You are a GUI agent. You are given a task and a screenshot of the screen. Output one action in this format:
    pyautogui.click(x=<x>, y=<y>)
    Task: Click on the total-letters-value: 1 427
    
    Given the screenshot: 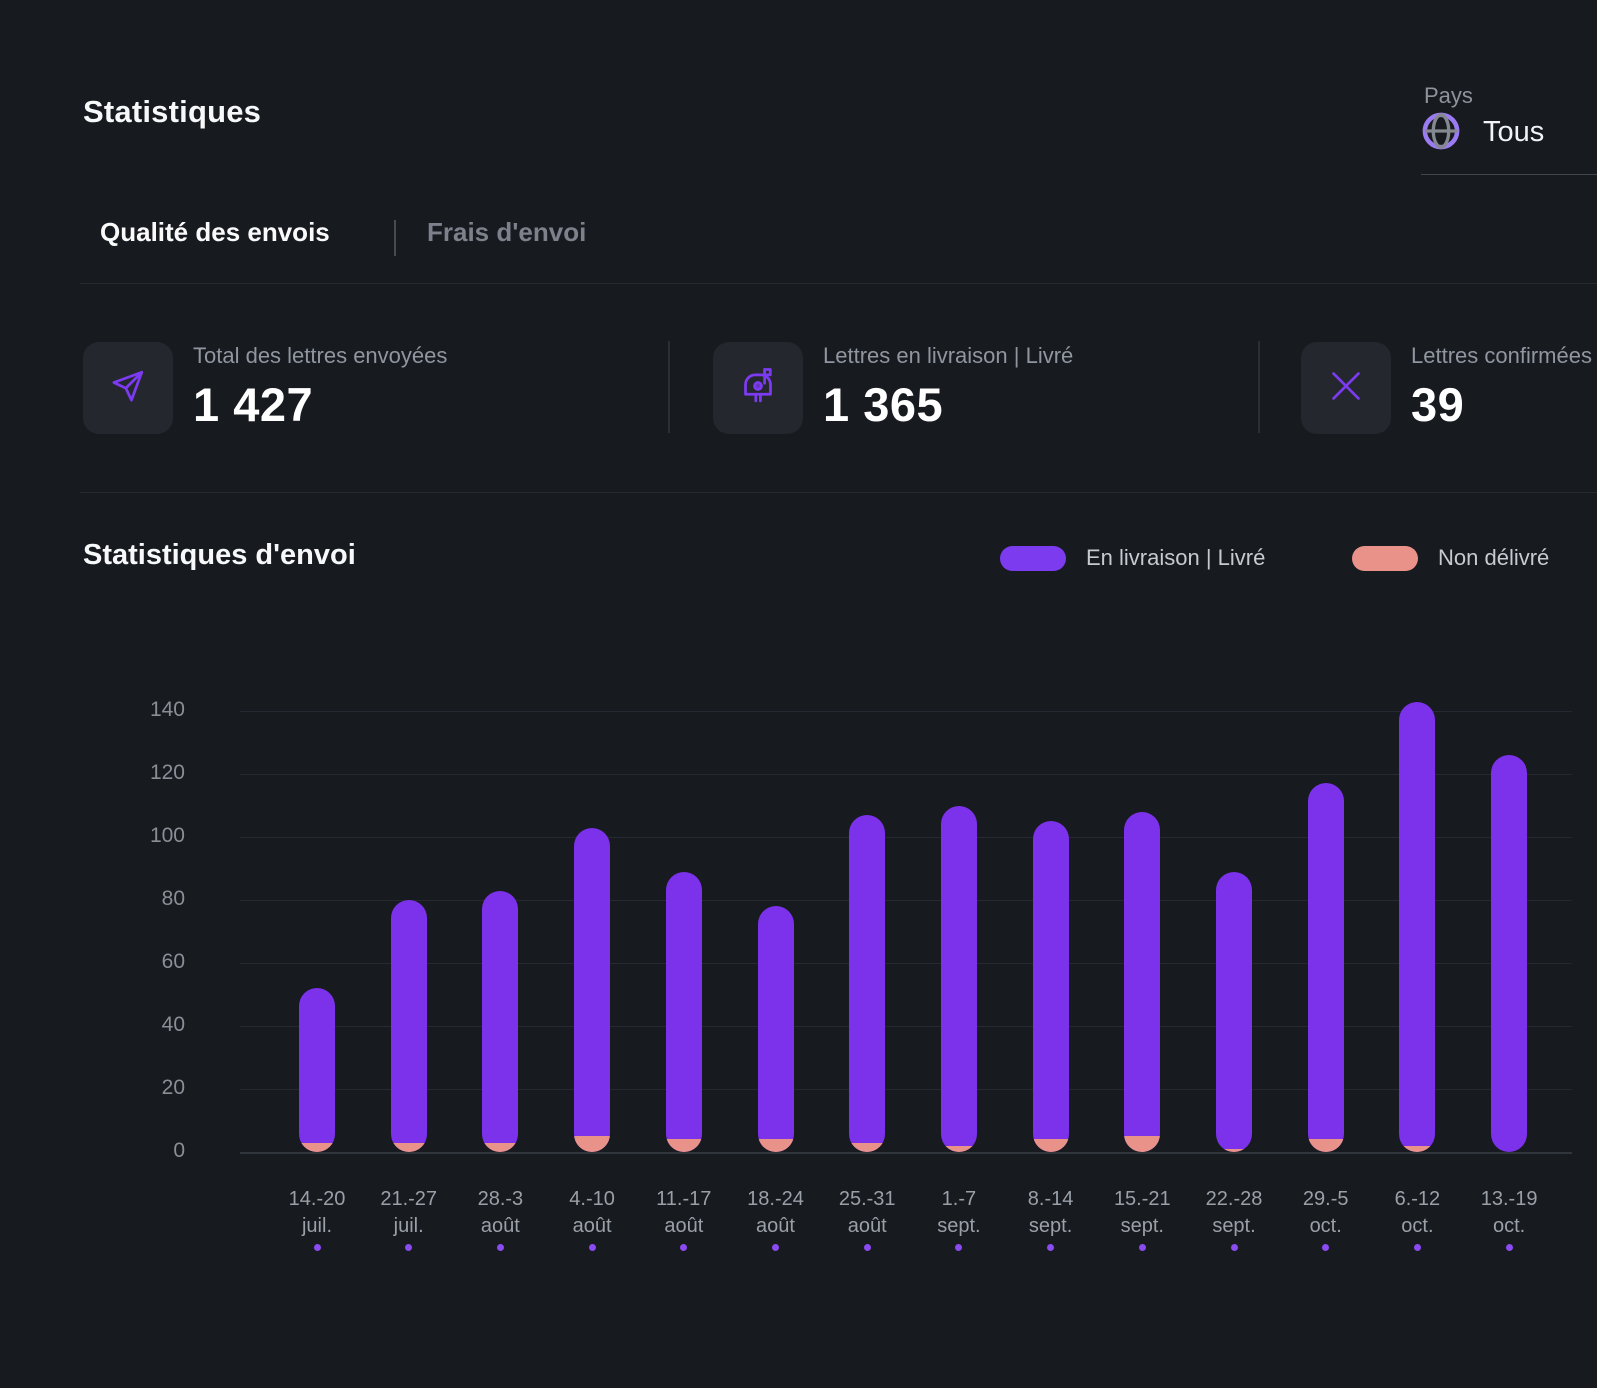 What is the action you would take?
    pyautogui.click(x=253, y=404)
    